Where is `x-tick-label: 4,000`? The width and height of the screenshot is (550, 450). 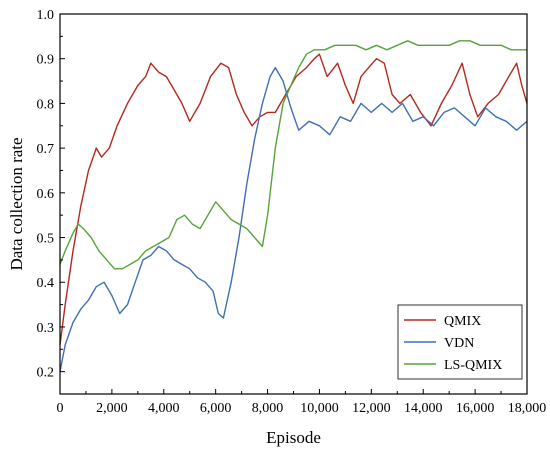
x-tick-label: 4,000 is located at coordinates (164, 408).